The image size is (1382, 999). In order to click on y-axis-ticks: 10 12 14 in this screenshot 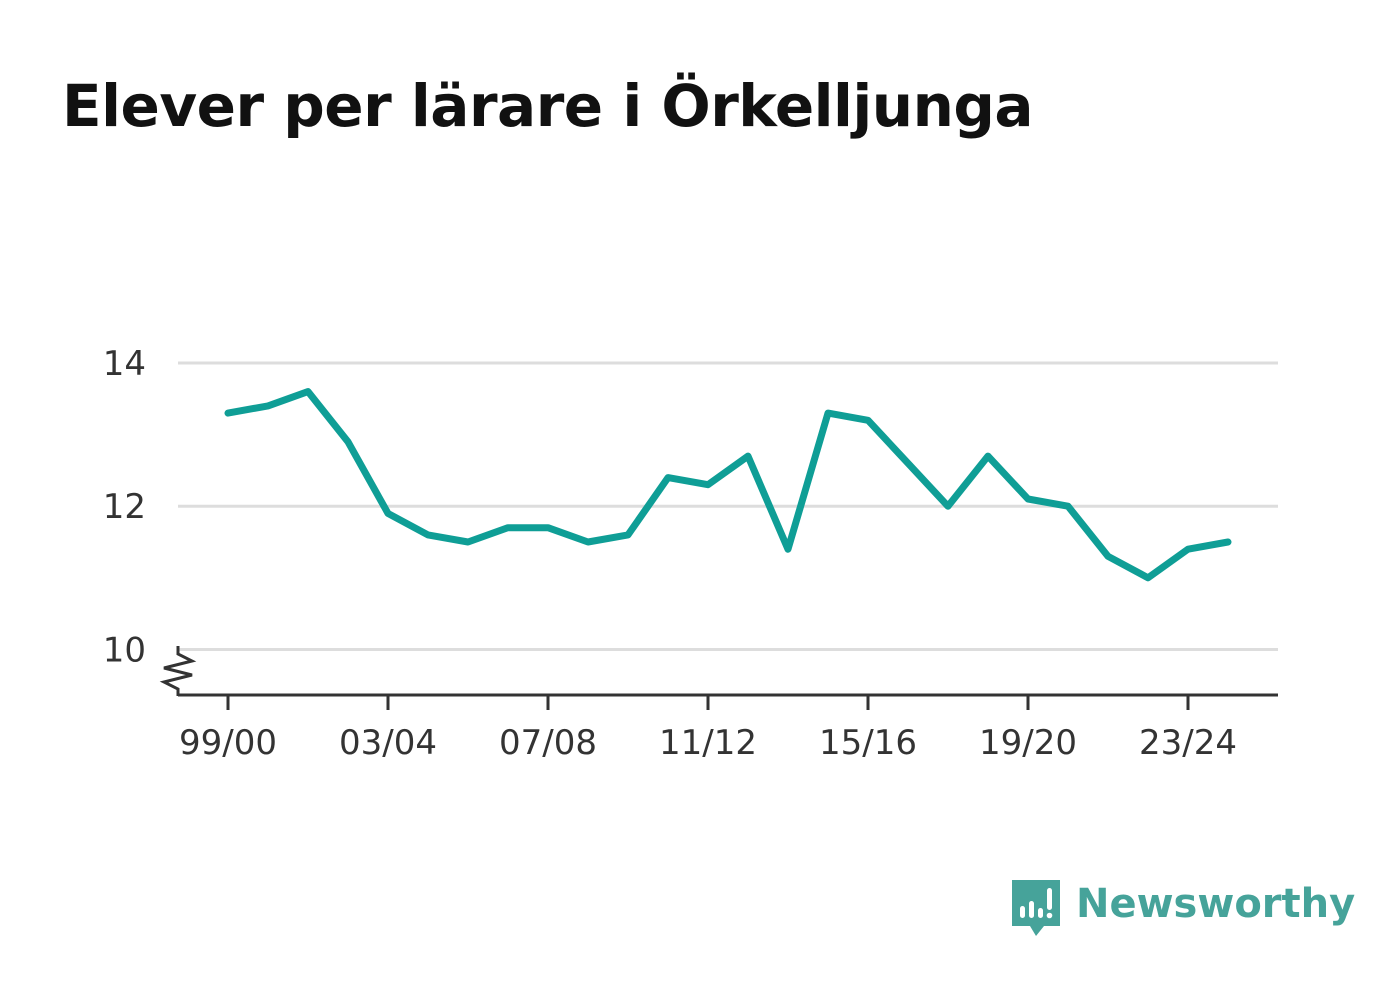, I will do `click(124, 507)`.